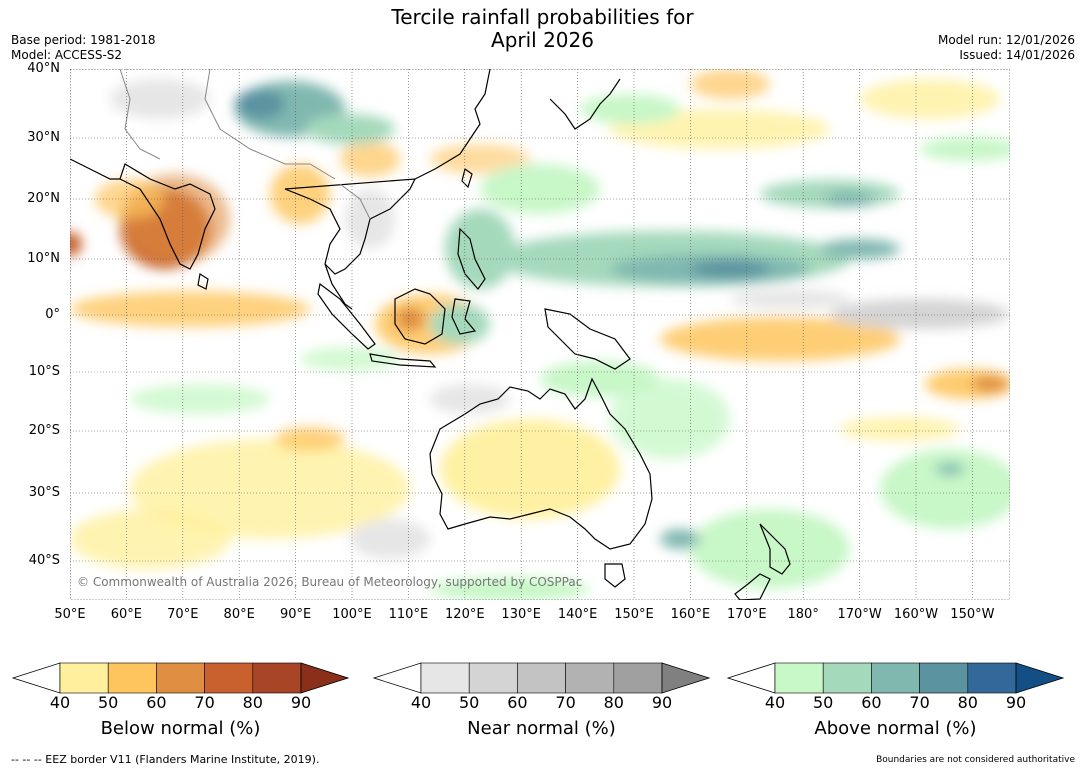 The height and width of the screenshot is (770, 1085). Describe the element at coordinates (916, 614) in the screenshot. I see `longitude-label: 160°W` at that location.